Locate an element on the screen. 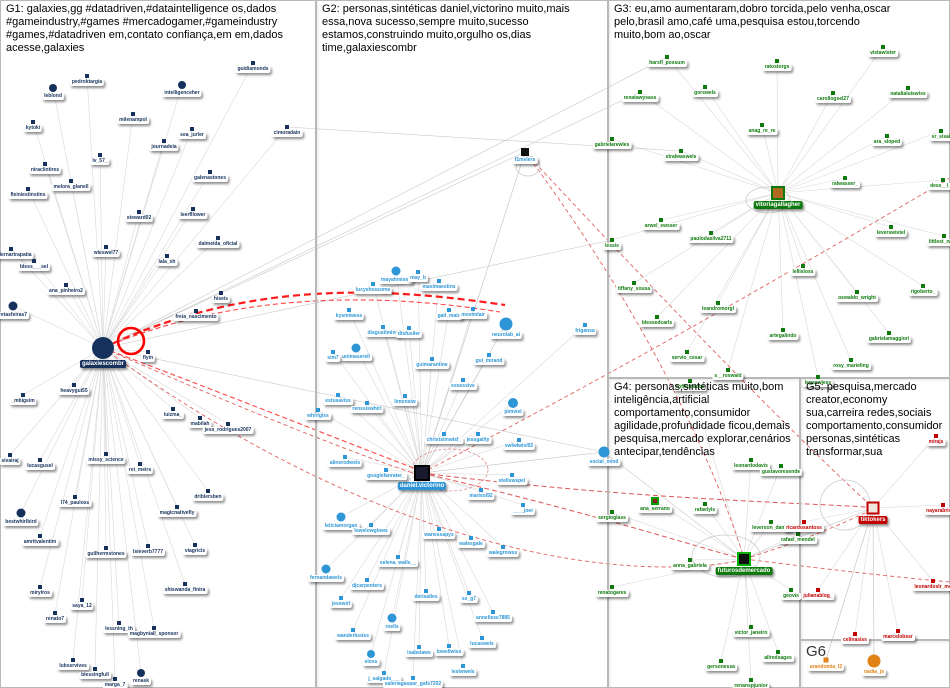  node-label: swlwlwisl92 is located at coordinates (519, 446).